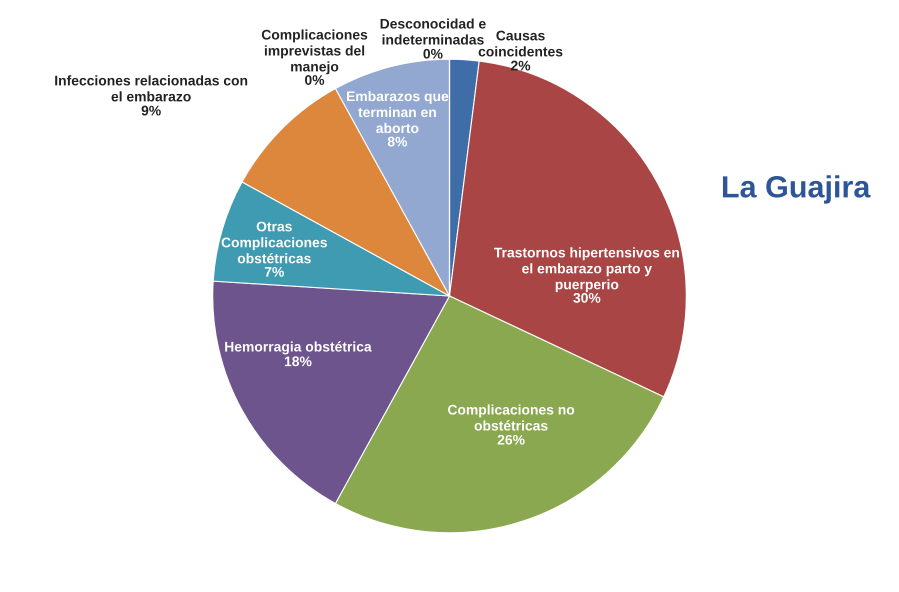 This screenshot has height=592, width=899. Describe the element at coordinates (796, 189) in the screenshot. I see `text: La Guajira` at that location.